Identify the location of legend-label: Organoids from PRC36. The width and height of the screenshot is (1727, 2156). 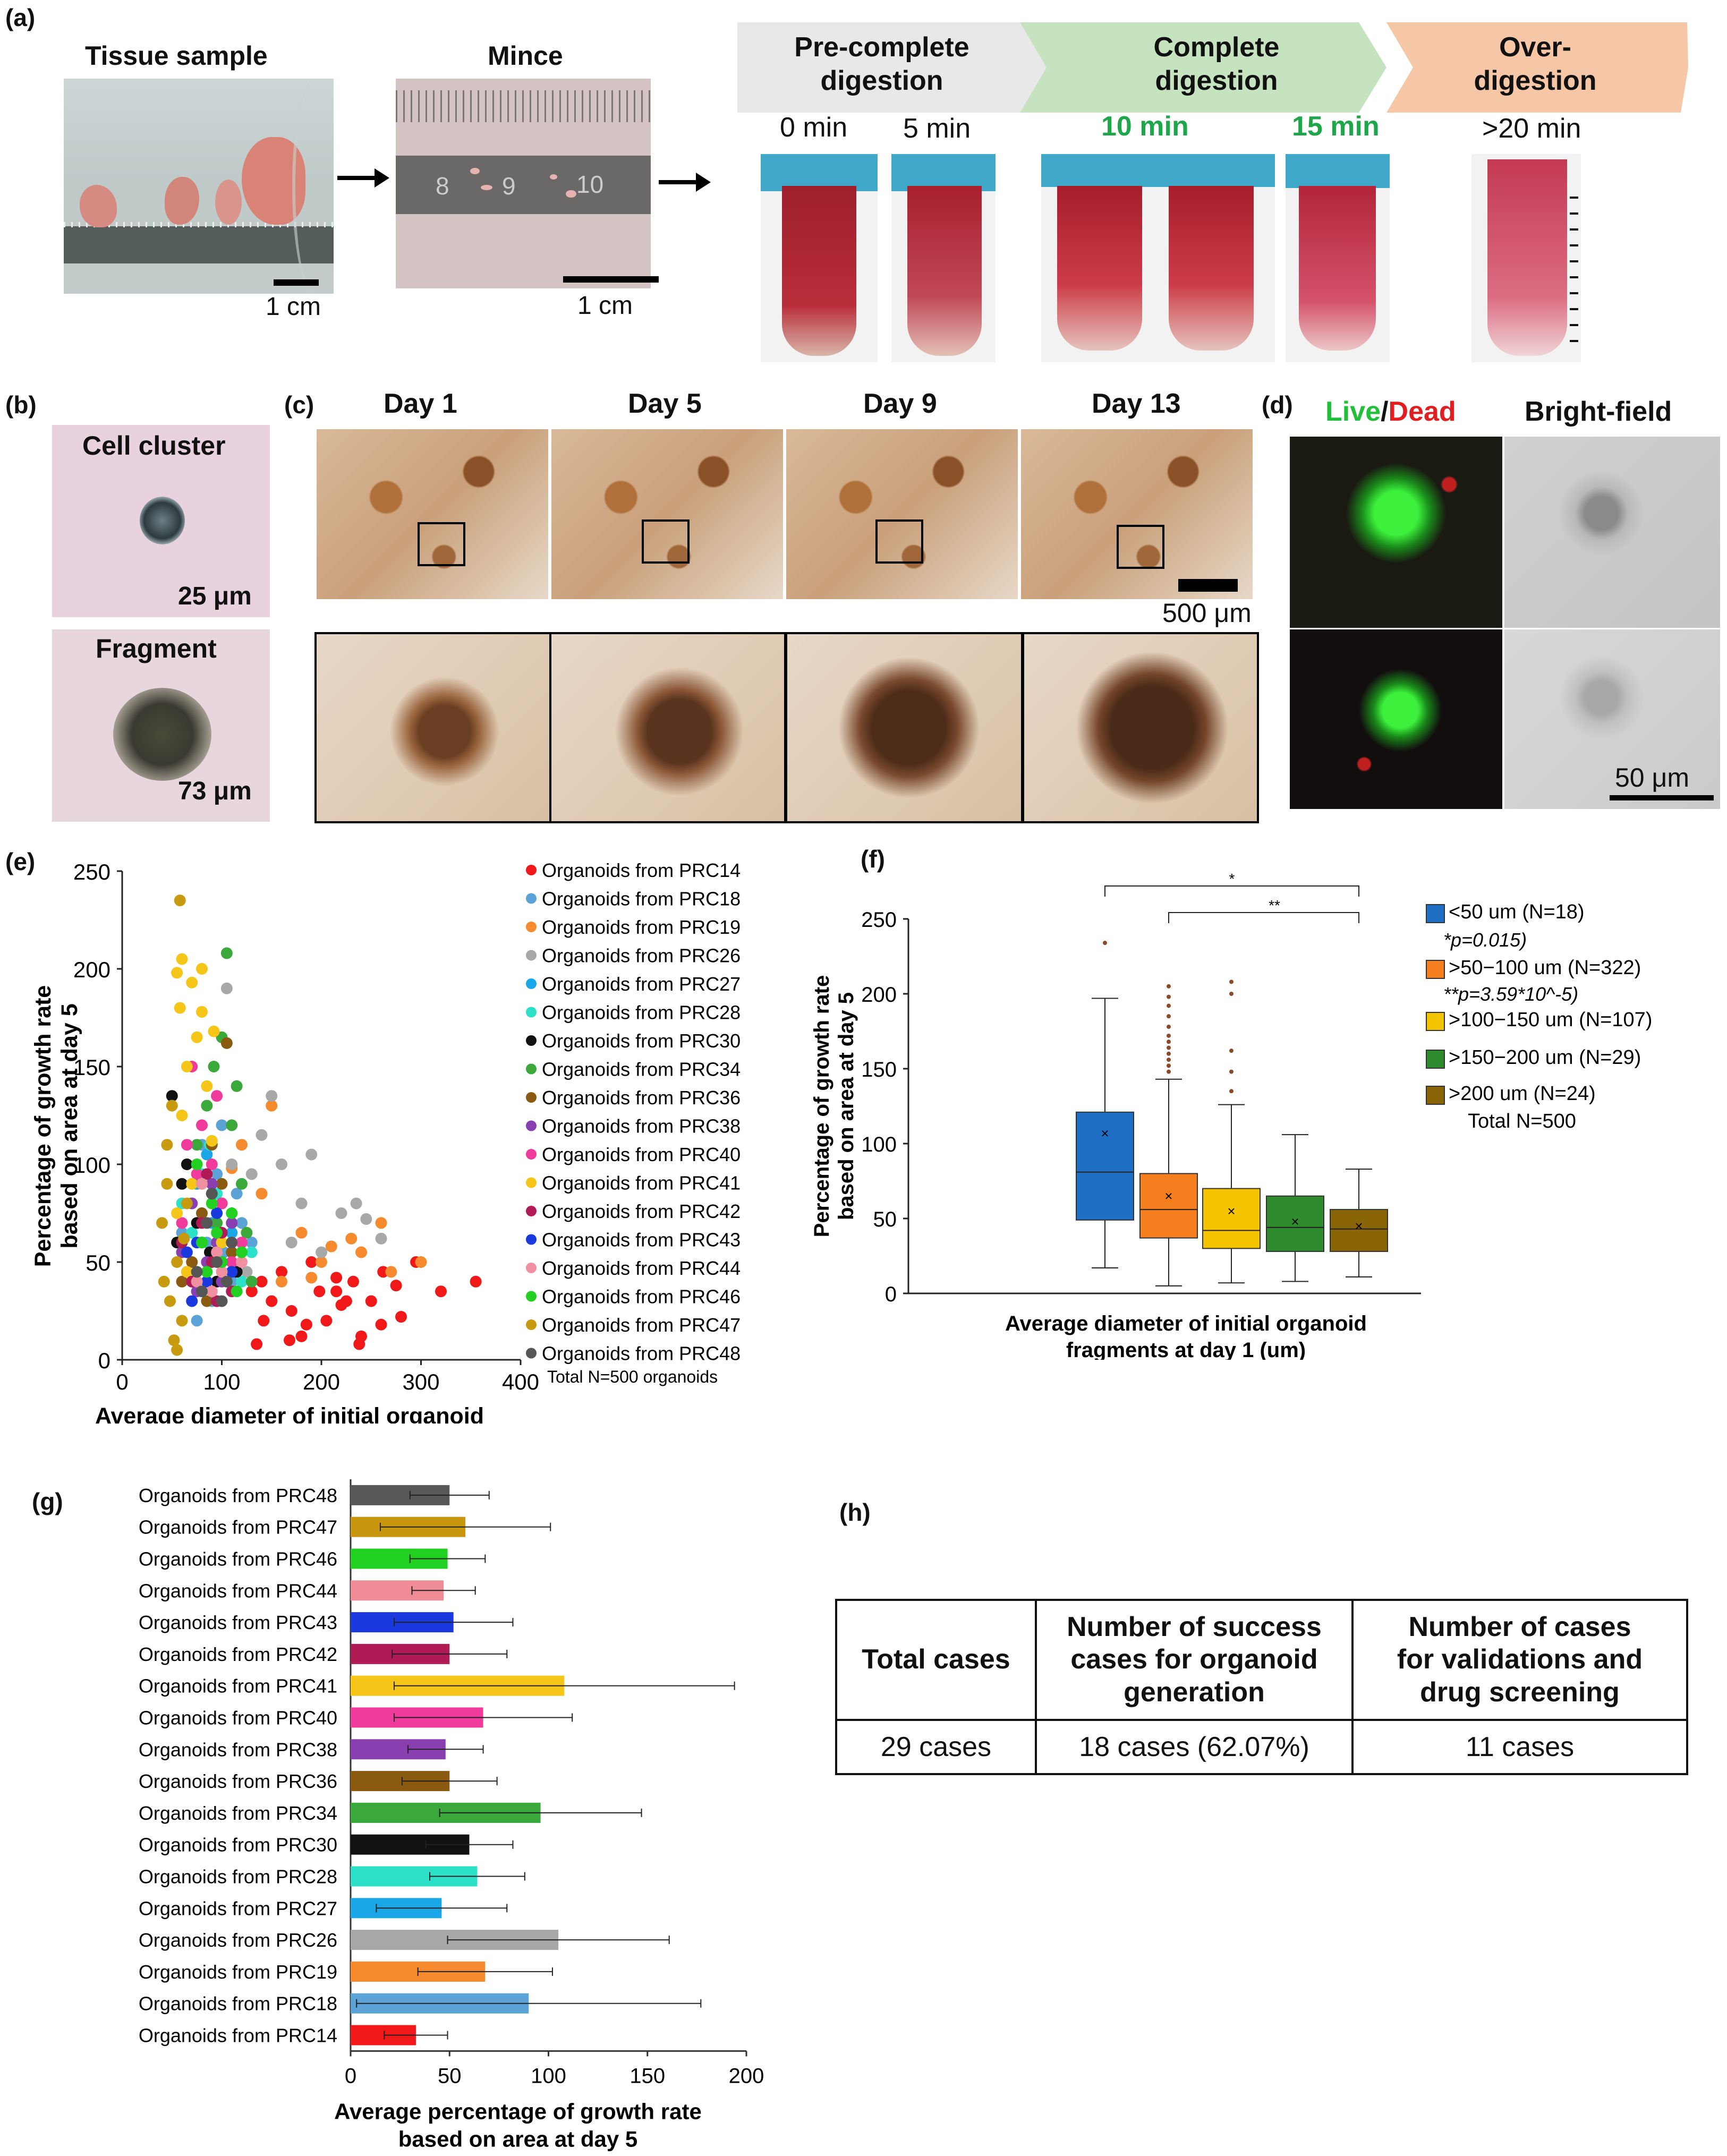
(641, 1098).